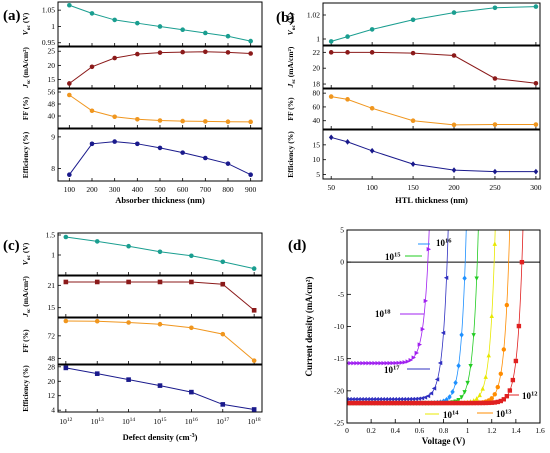 This screenshot has width=550, height=453. Describe the element at coordinates (206, 189) in the screenshot. I see `x-tick-label: 700` at that location.